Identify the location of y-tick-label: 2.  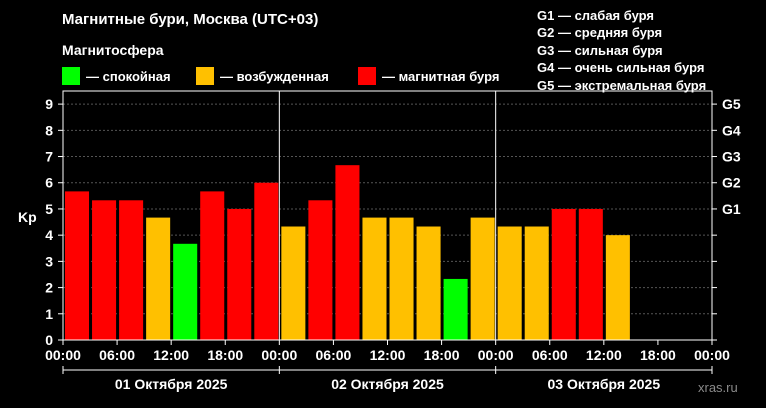
(49, 288).